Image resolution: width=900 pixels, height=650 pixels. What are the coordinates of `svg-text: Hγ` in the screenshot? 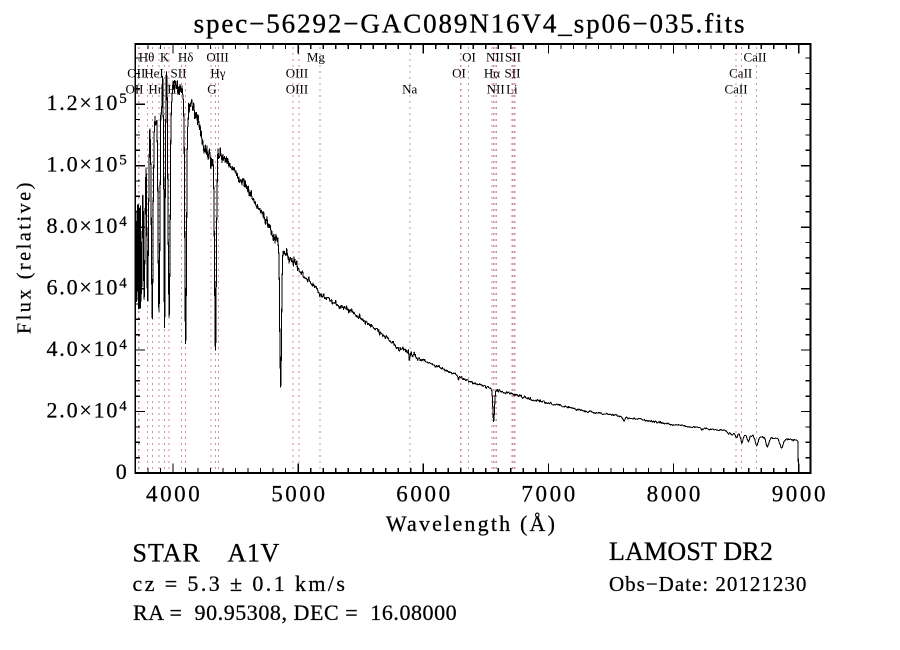 It's located at (217, 73).